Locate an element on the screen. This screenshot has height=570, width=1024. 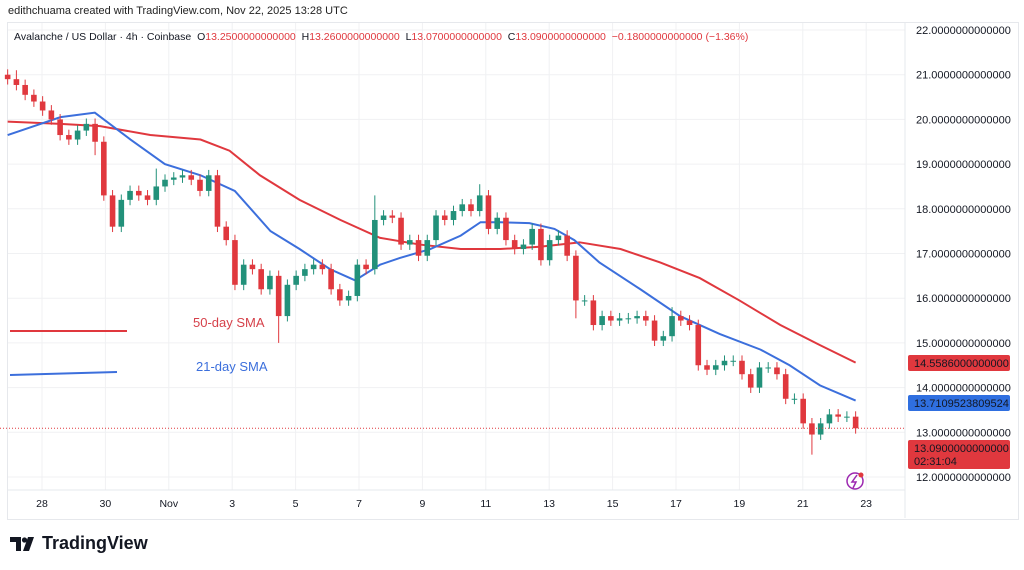
y-tick-label: 21.0000000000000 is located at coordinates (963, 76).